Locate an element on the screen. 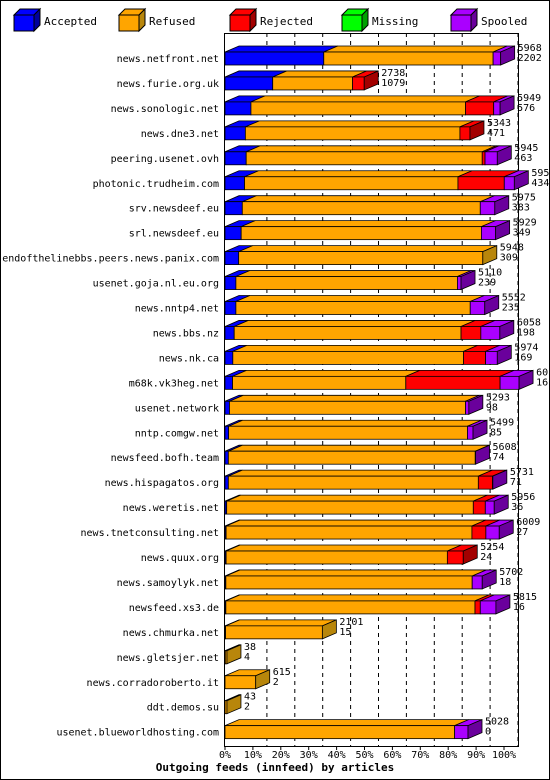 This screenshot has height=780, width=550. bar-group: news.gletsjer.net 384 is located at coordinates (186, 653).